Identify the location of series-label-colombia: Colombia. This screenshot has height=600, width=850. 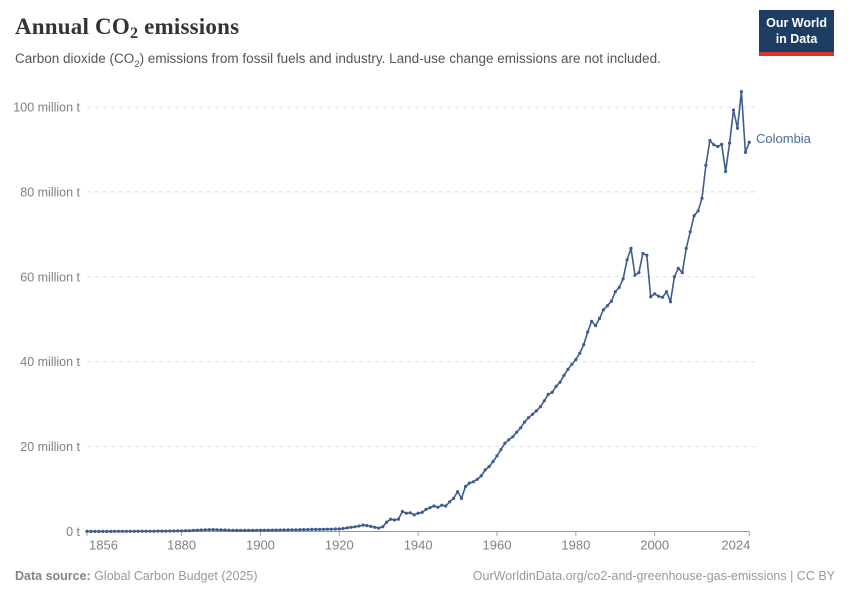
(783, 138).